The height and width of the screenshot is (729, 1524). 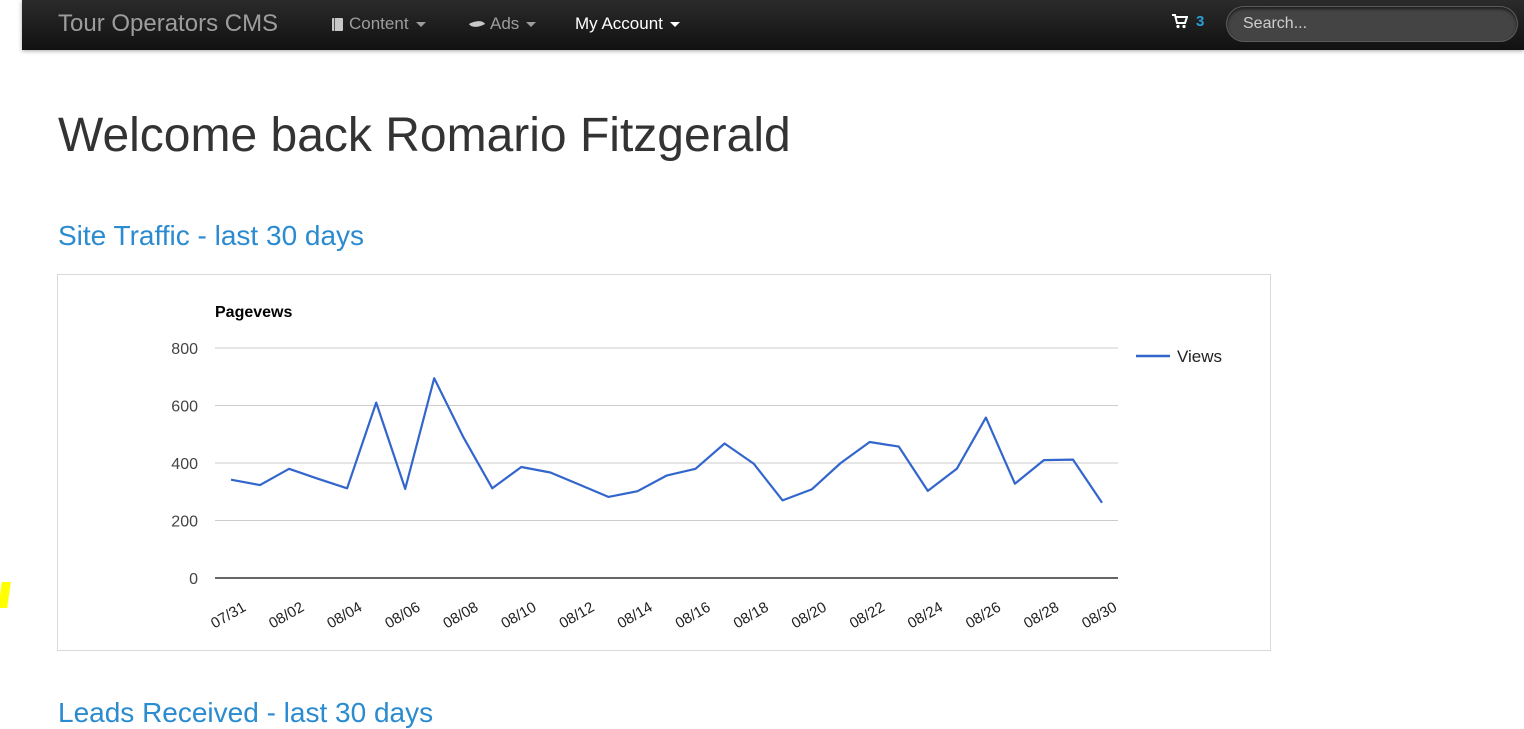 I want to click on nav-content-dropdown: Content, so click(x=379, y=24).